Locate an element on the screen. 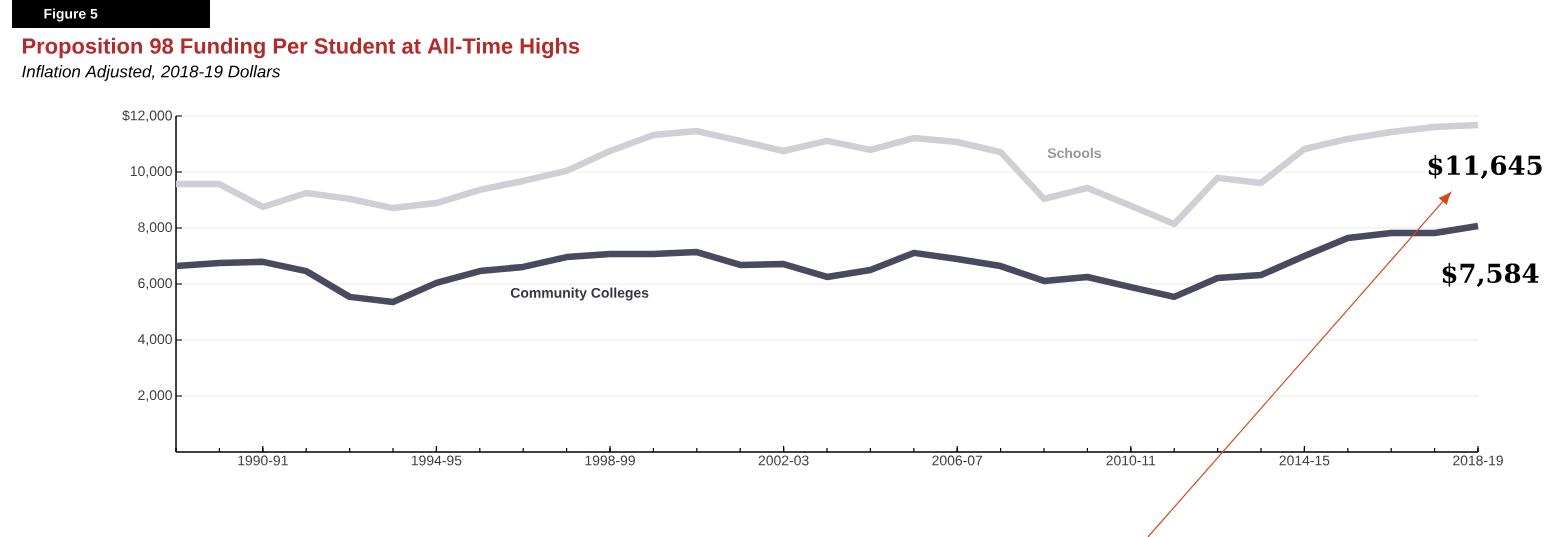 This screenshot has height=537, width=1547. y-tick-label: $12,000 is located at coordinates (147, 116).